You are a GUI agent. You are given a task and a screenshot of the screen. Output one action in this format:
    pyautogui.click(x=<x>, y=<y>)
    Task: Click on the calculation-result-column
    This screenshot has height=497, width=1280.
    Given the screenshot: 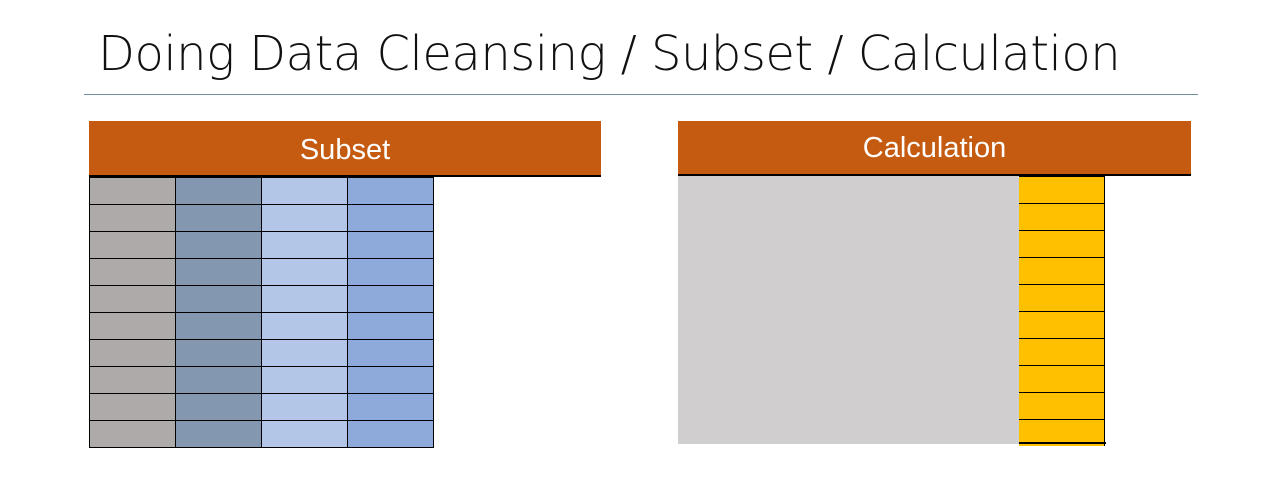 What is the action you would take?
    pyautogui.click(x=1062, y=311)
    